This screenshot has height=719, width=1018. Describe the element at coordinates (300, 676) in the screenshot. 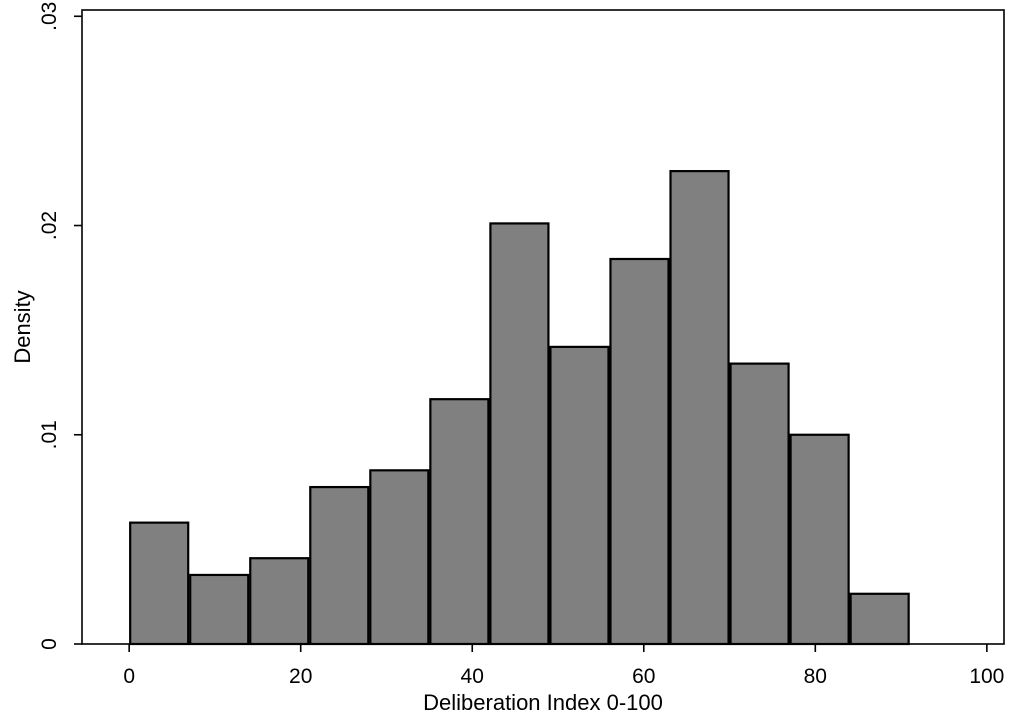

I see `x-tick-label: 20` at that location.